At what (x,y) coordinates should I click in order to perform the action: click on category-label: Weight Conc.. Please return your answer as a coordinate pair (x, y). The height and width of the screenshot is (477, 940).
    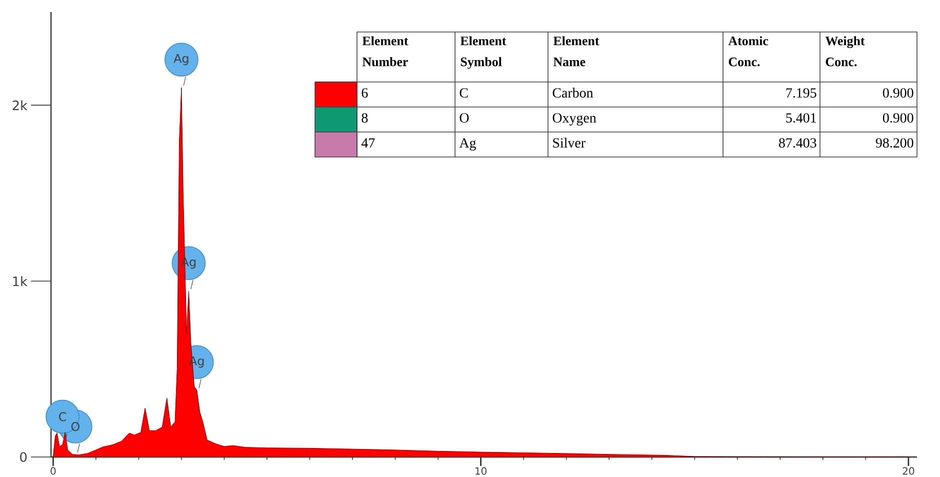
    Looking at the image, I should click on (845, 51).